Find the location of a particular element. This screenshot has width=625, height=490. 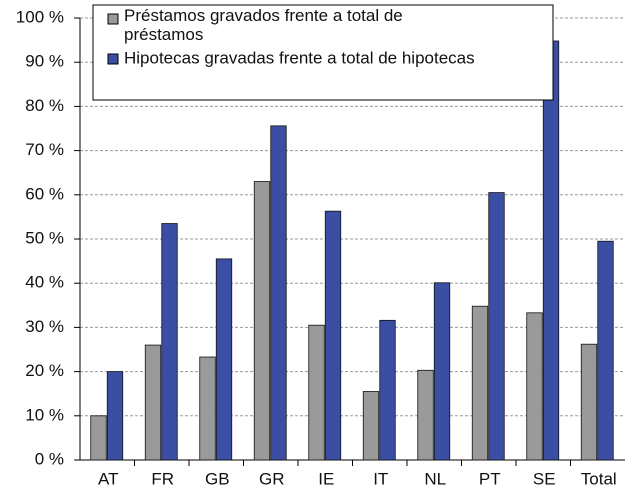

x-tick-label: AT is located at coordinates (108, 478).